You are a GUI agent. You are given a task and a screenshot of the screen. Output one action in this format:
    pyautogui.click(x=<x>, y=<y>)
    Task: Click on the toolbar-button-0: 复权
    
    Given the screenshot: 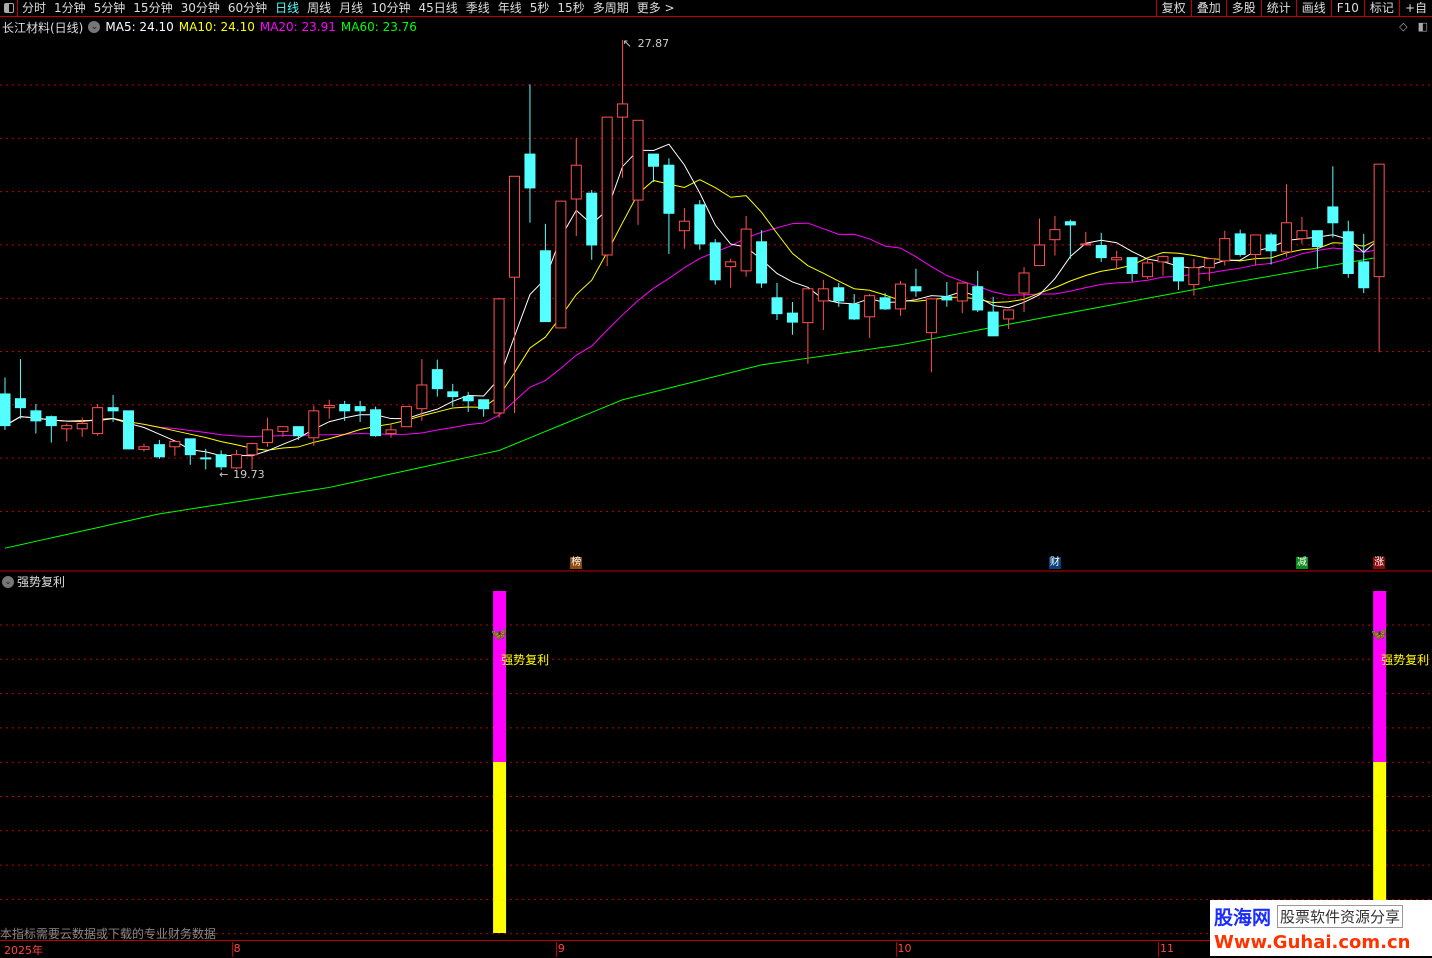 What is the action you would take?
    pyautogui.click(x=1173, y=8)
    